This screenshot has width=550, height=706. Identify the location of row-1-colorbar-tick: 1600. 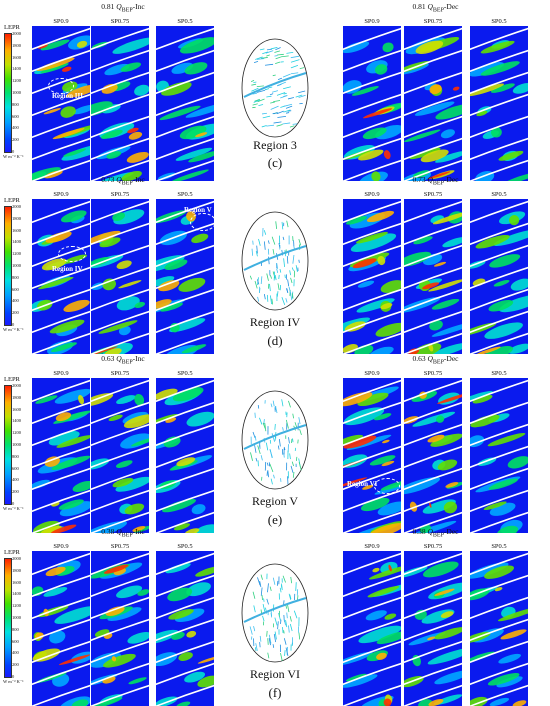
(16, 230).